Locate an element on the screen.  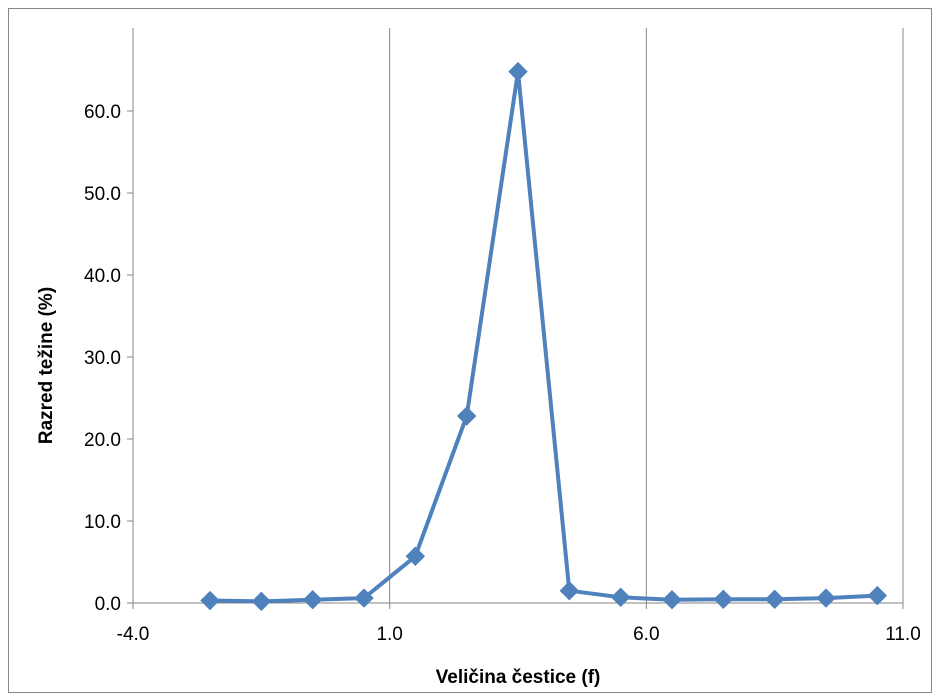
x-tick-label: 6.0 is located at coordinates (646, 634).